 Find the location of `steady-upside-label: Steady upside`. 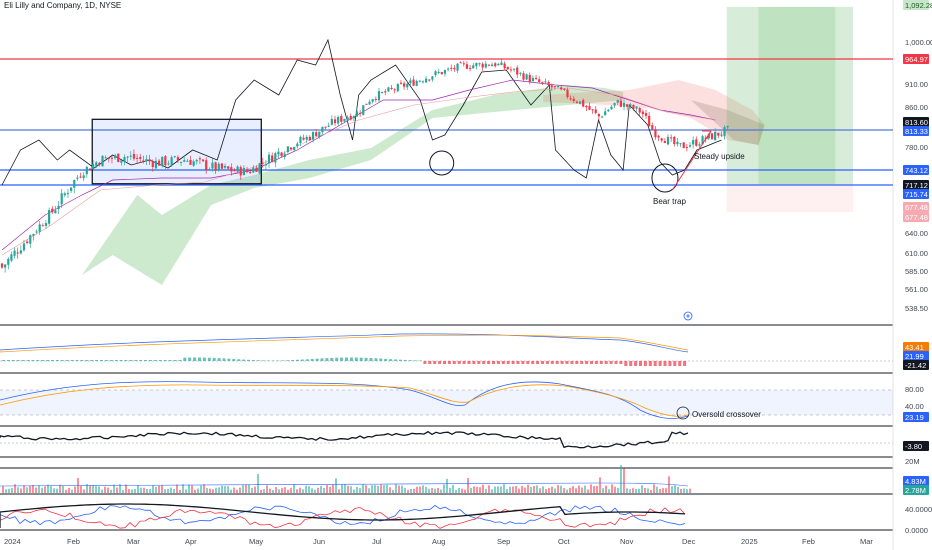

steady-upside-label: Steady upside is located at coordinates (719, 156).